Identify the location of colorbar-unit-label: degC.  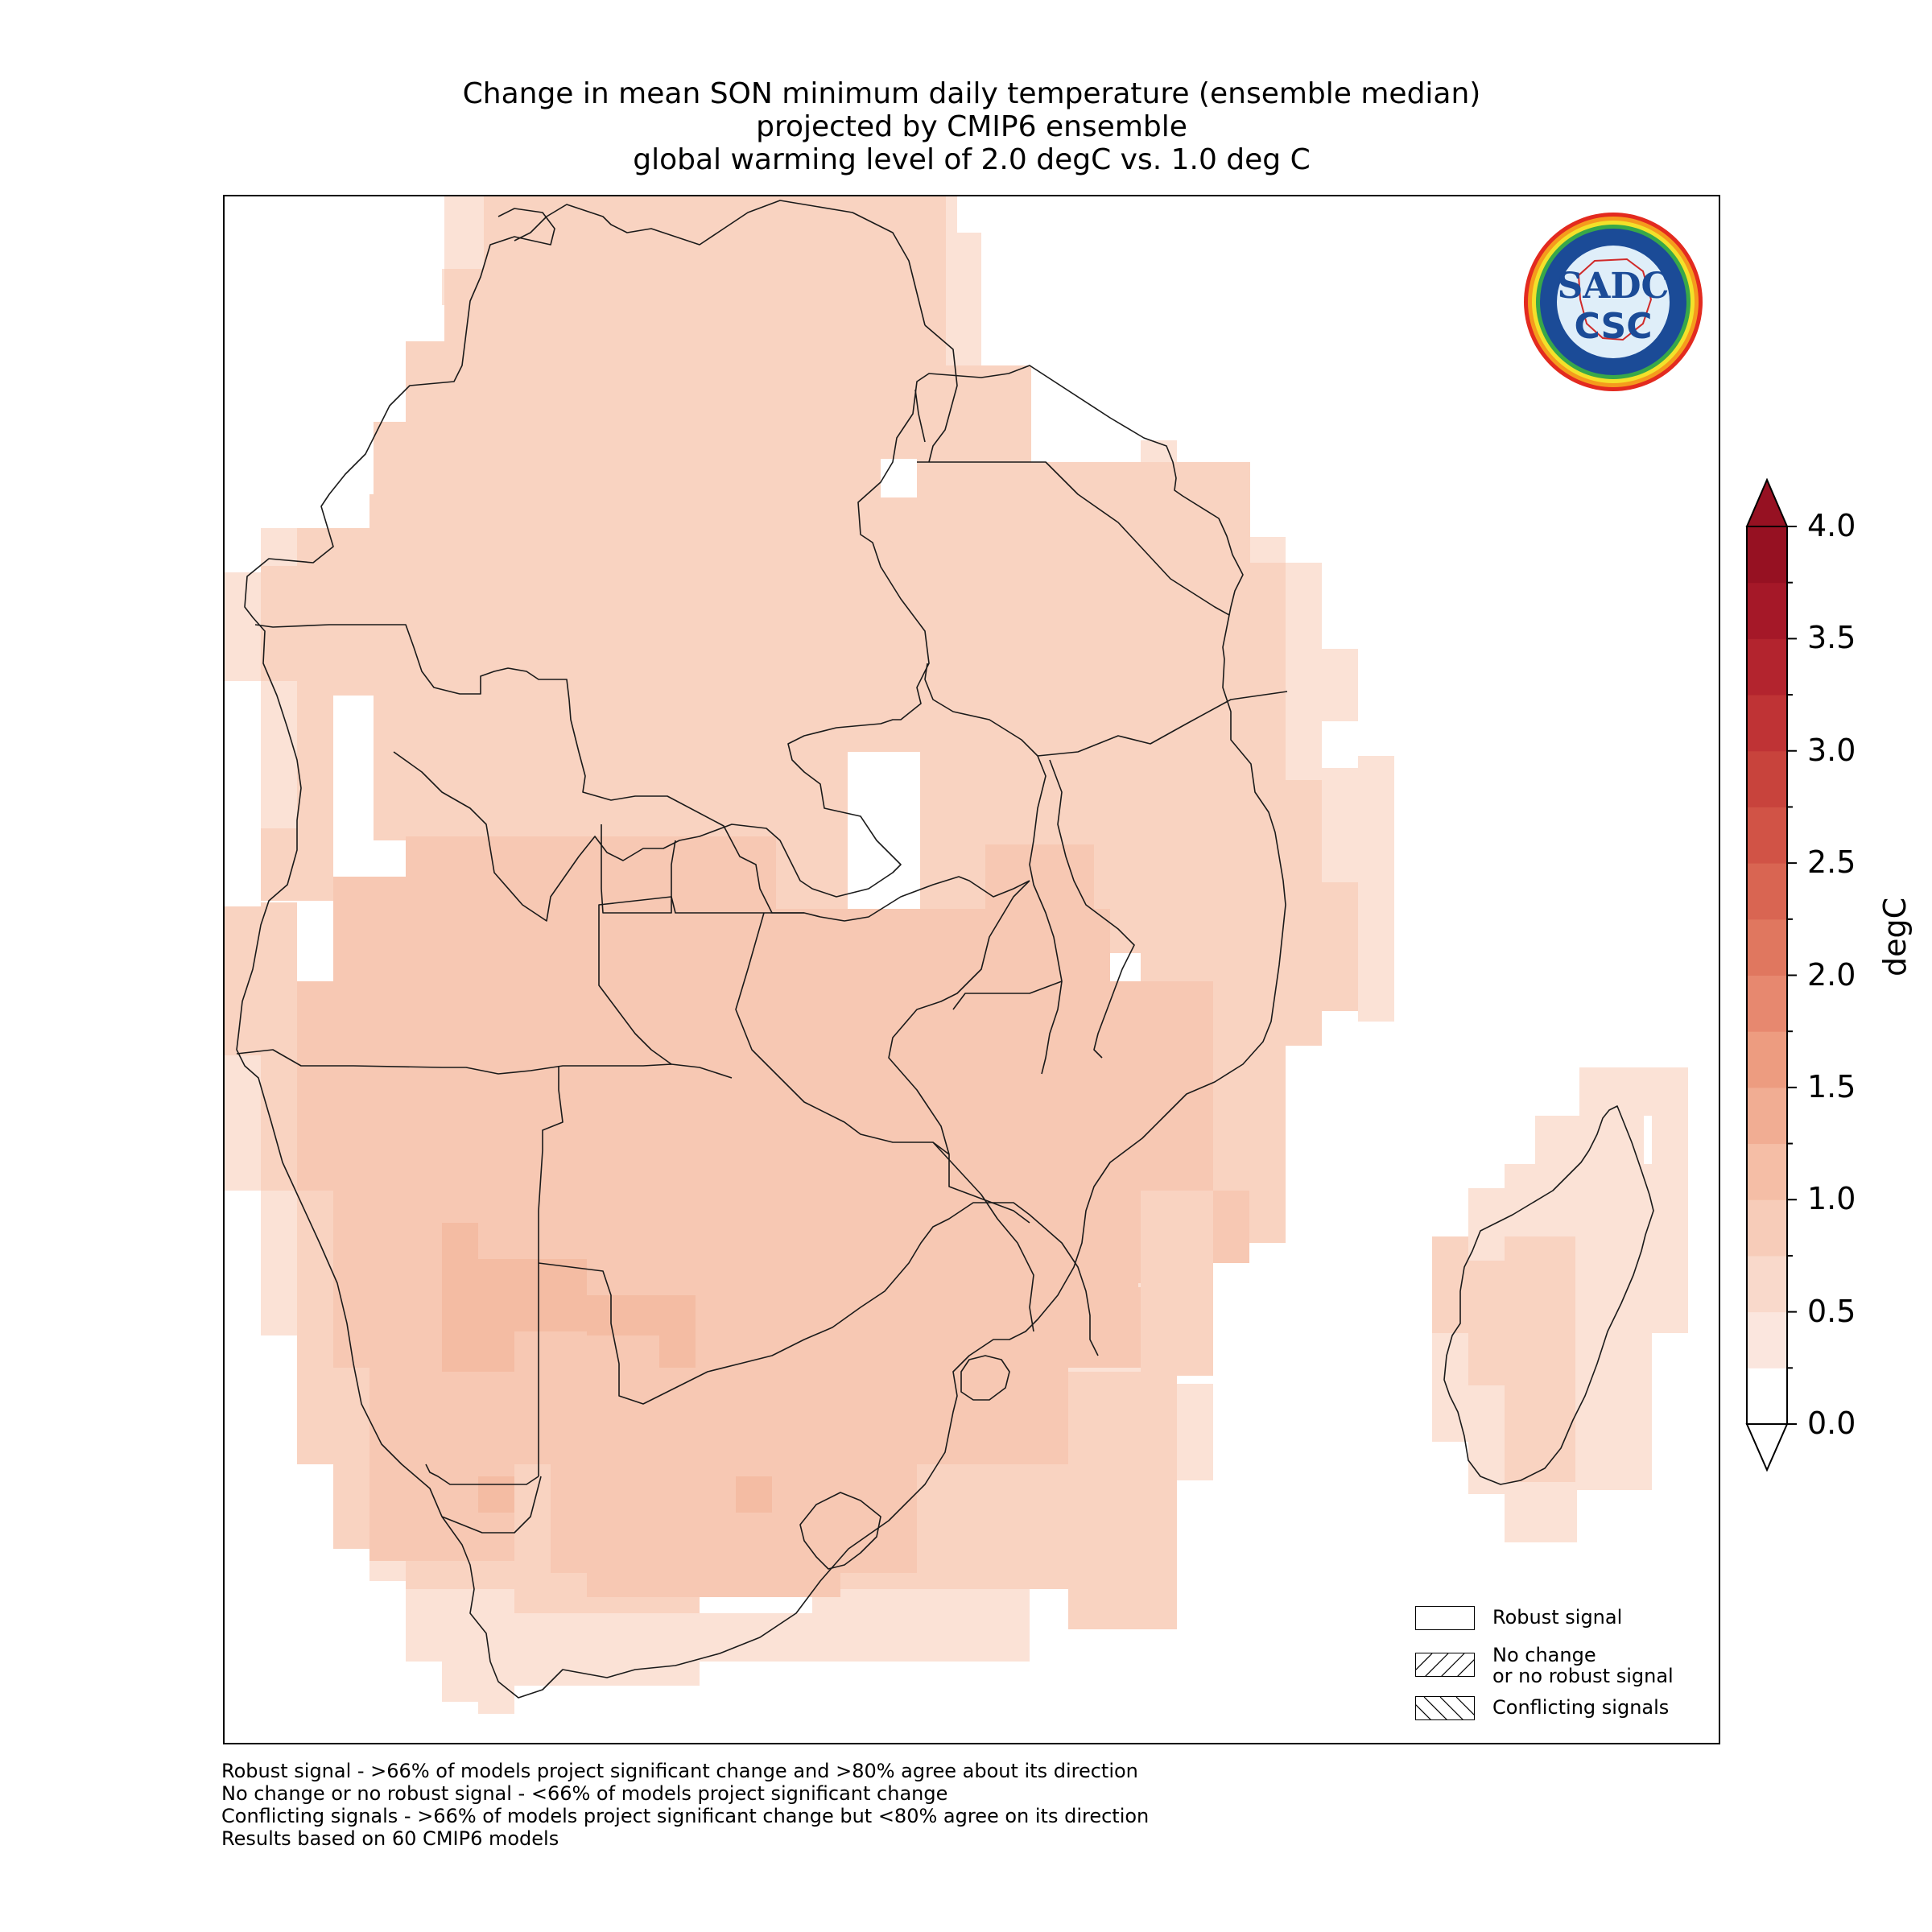
(1895, 936).